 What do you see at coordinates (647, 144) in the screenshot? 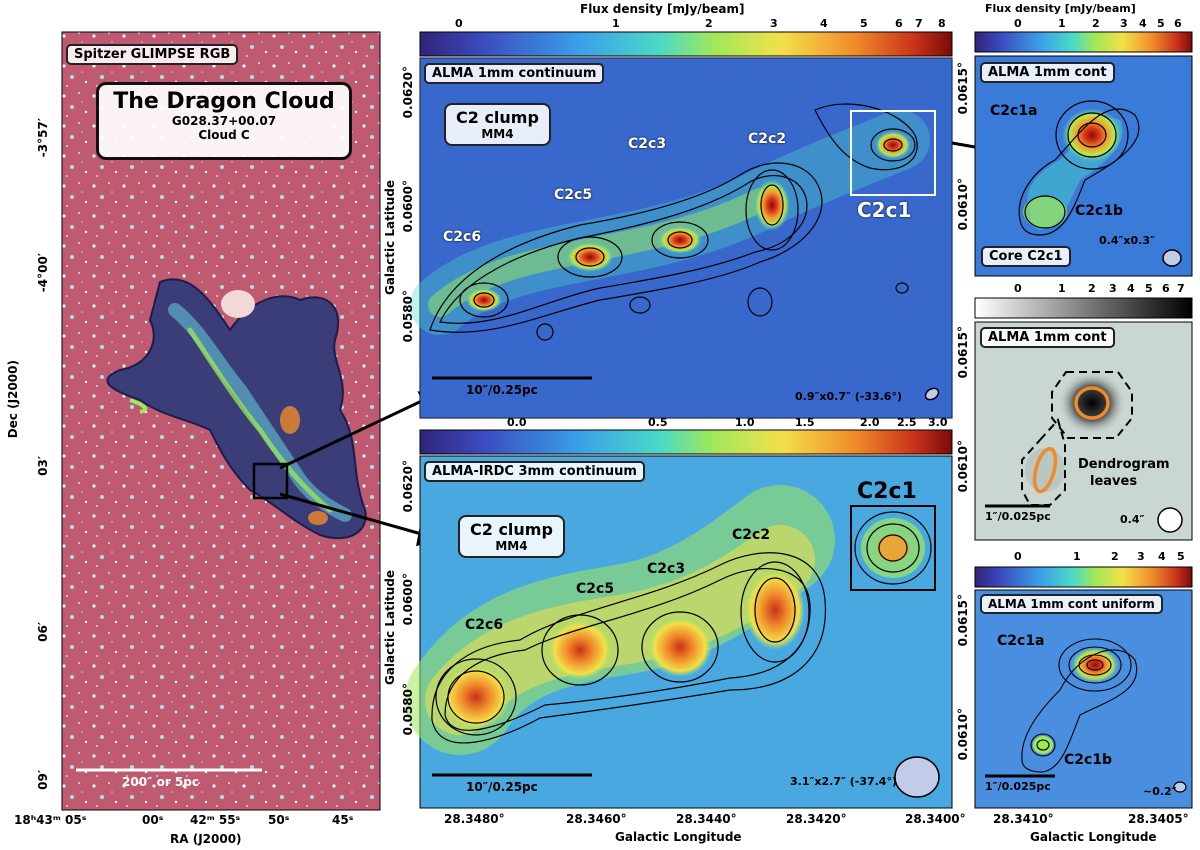
I see `core-label-c2c3: C2c3` at bounding box center [647, 144].